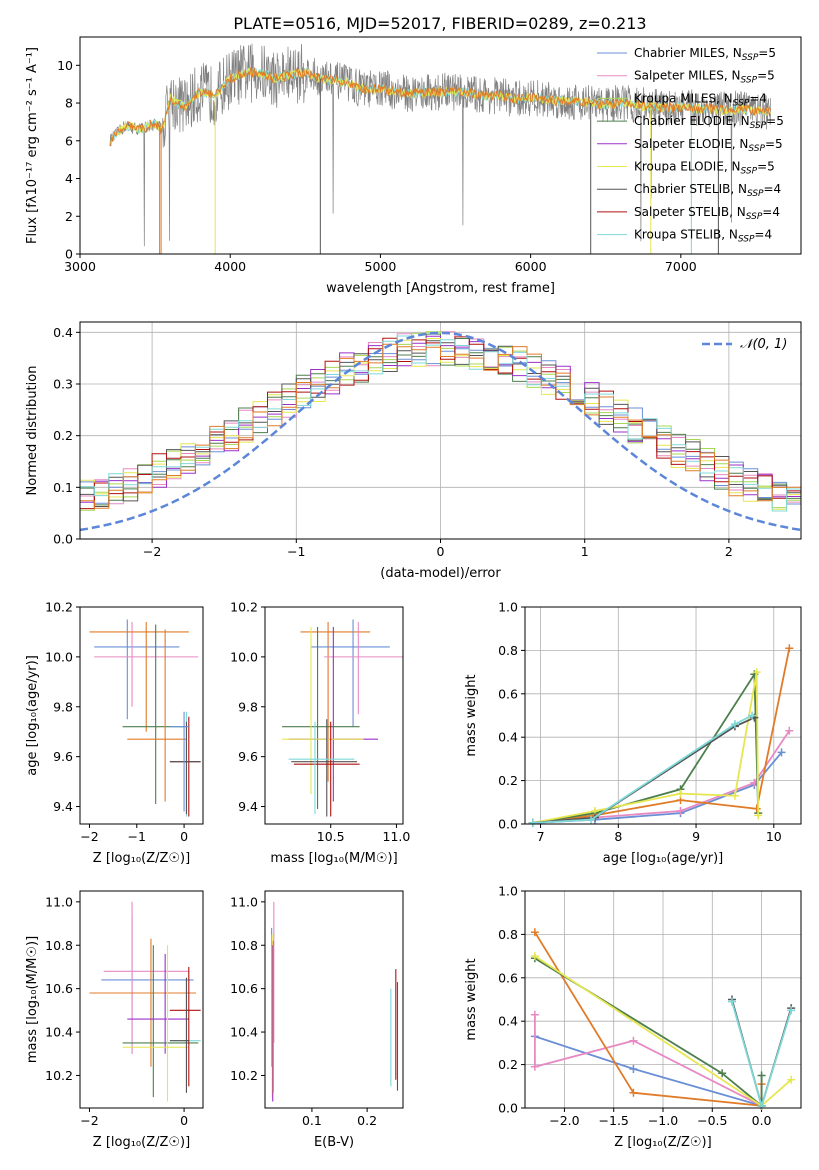 Image resolution: width=819 pixels, height=1170 pixels. Describe the element at coordinates (59, 656) in the screenshot. I see `y-tick-label: 10.0` at that location.